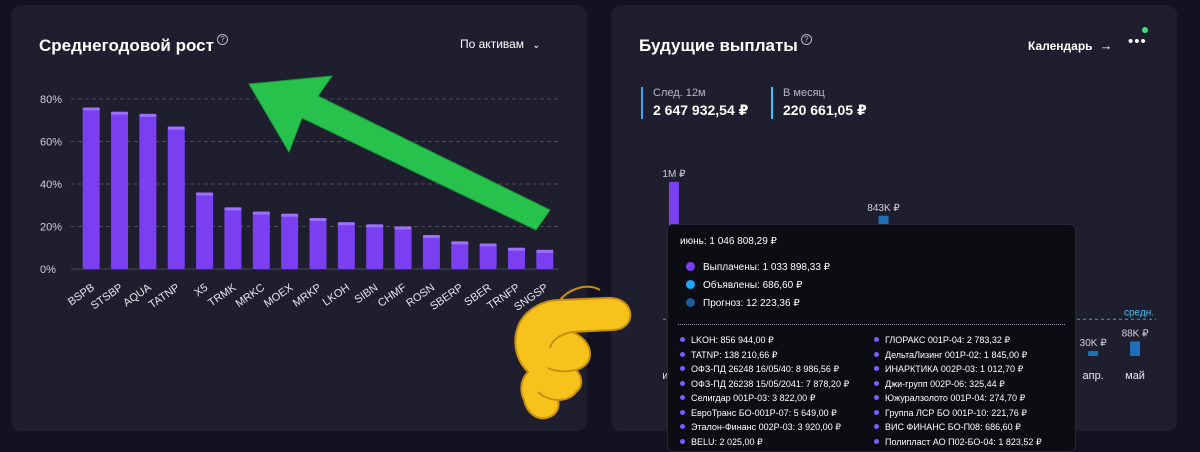  I want to click on payout-value-label: 30K ₽, so click(1094, 343).